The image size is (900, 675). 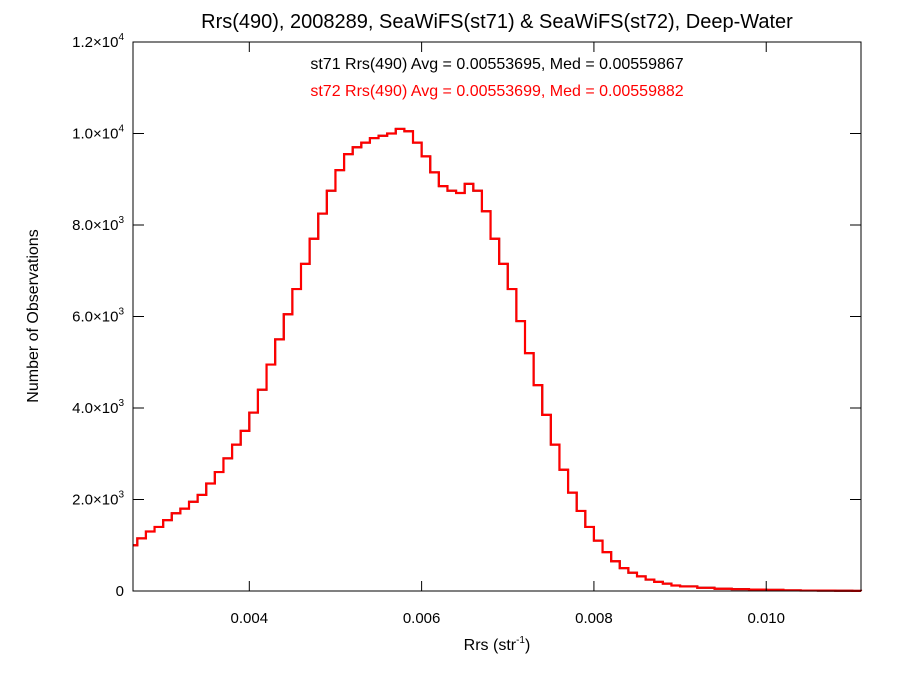 I want to click on x-axis-label-sup: -1, so click(x=520, y=640).